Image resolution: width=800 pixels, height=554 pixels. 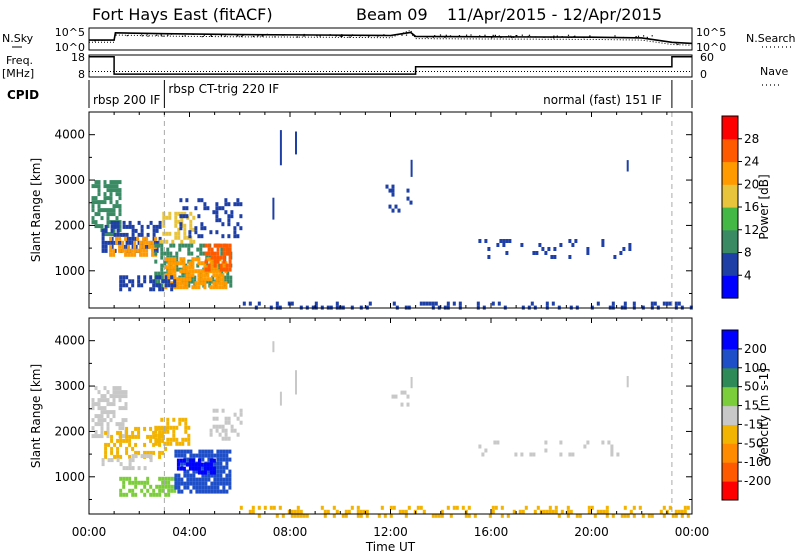 What do you see at coordinates (730, 340) in the screenshot?
I see `colorbar-swatch` at bounding box center [730, 340].